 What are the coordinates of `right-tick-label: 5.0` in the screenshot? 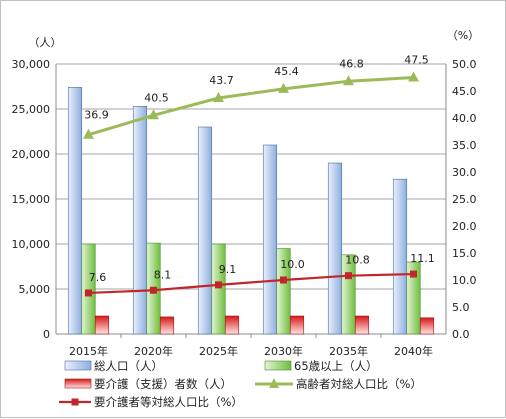 It's located at (461, 307).